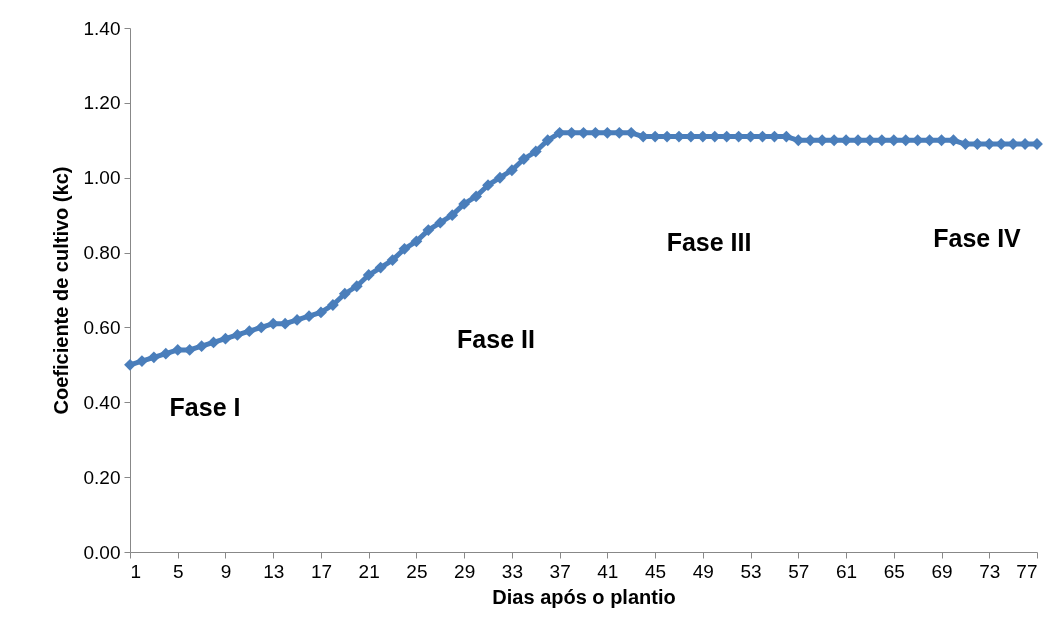 The image size is (1052, 634). What do you see at coordinates (178, 571) in the screenshot?
I see `x-tick-label: 5` at bounding box center [178, 571].